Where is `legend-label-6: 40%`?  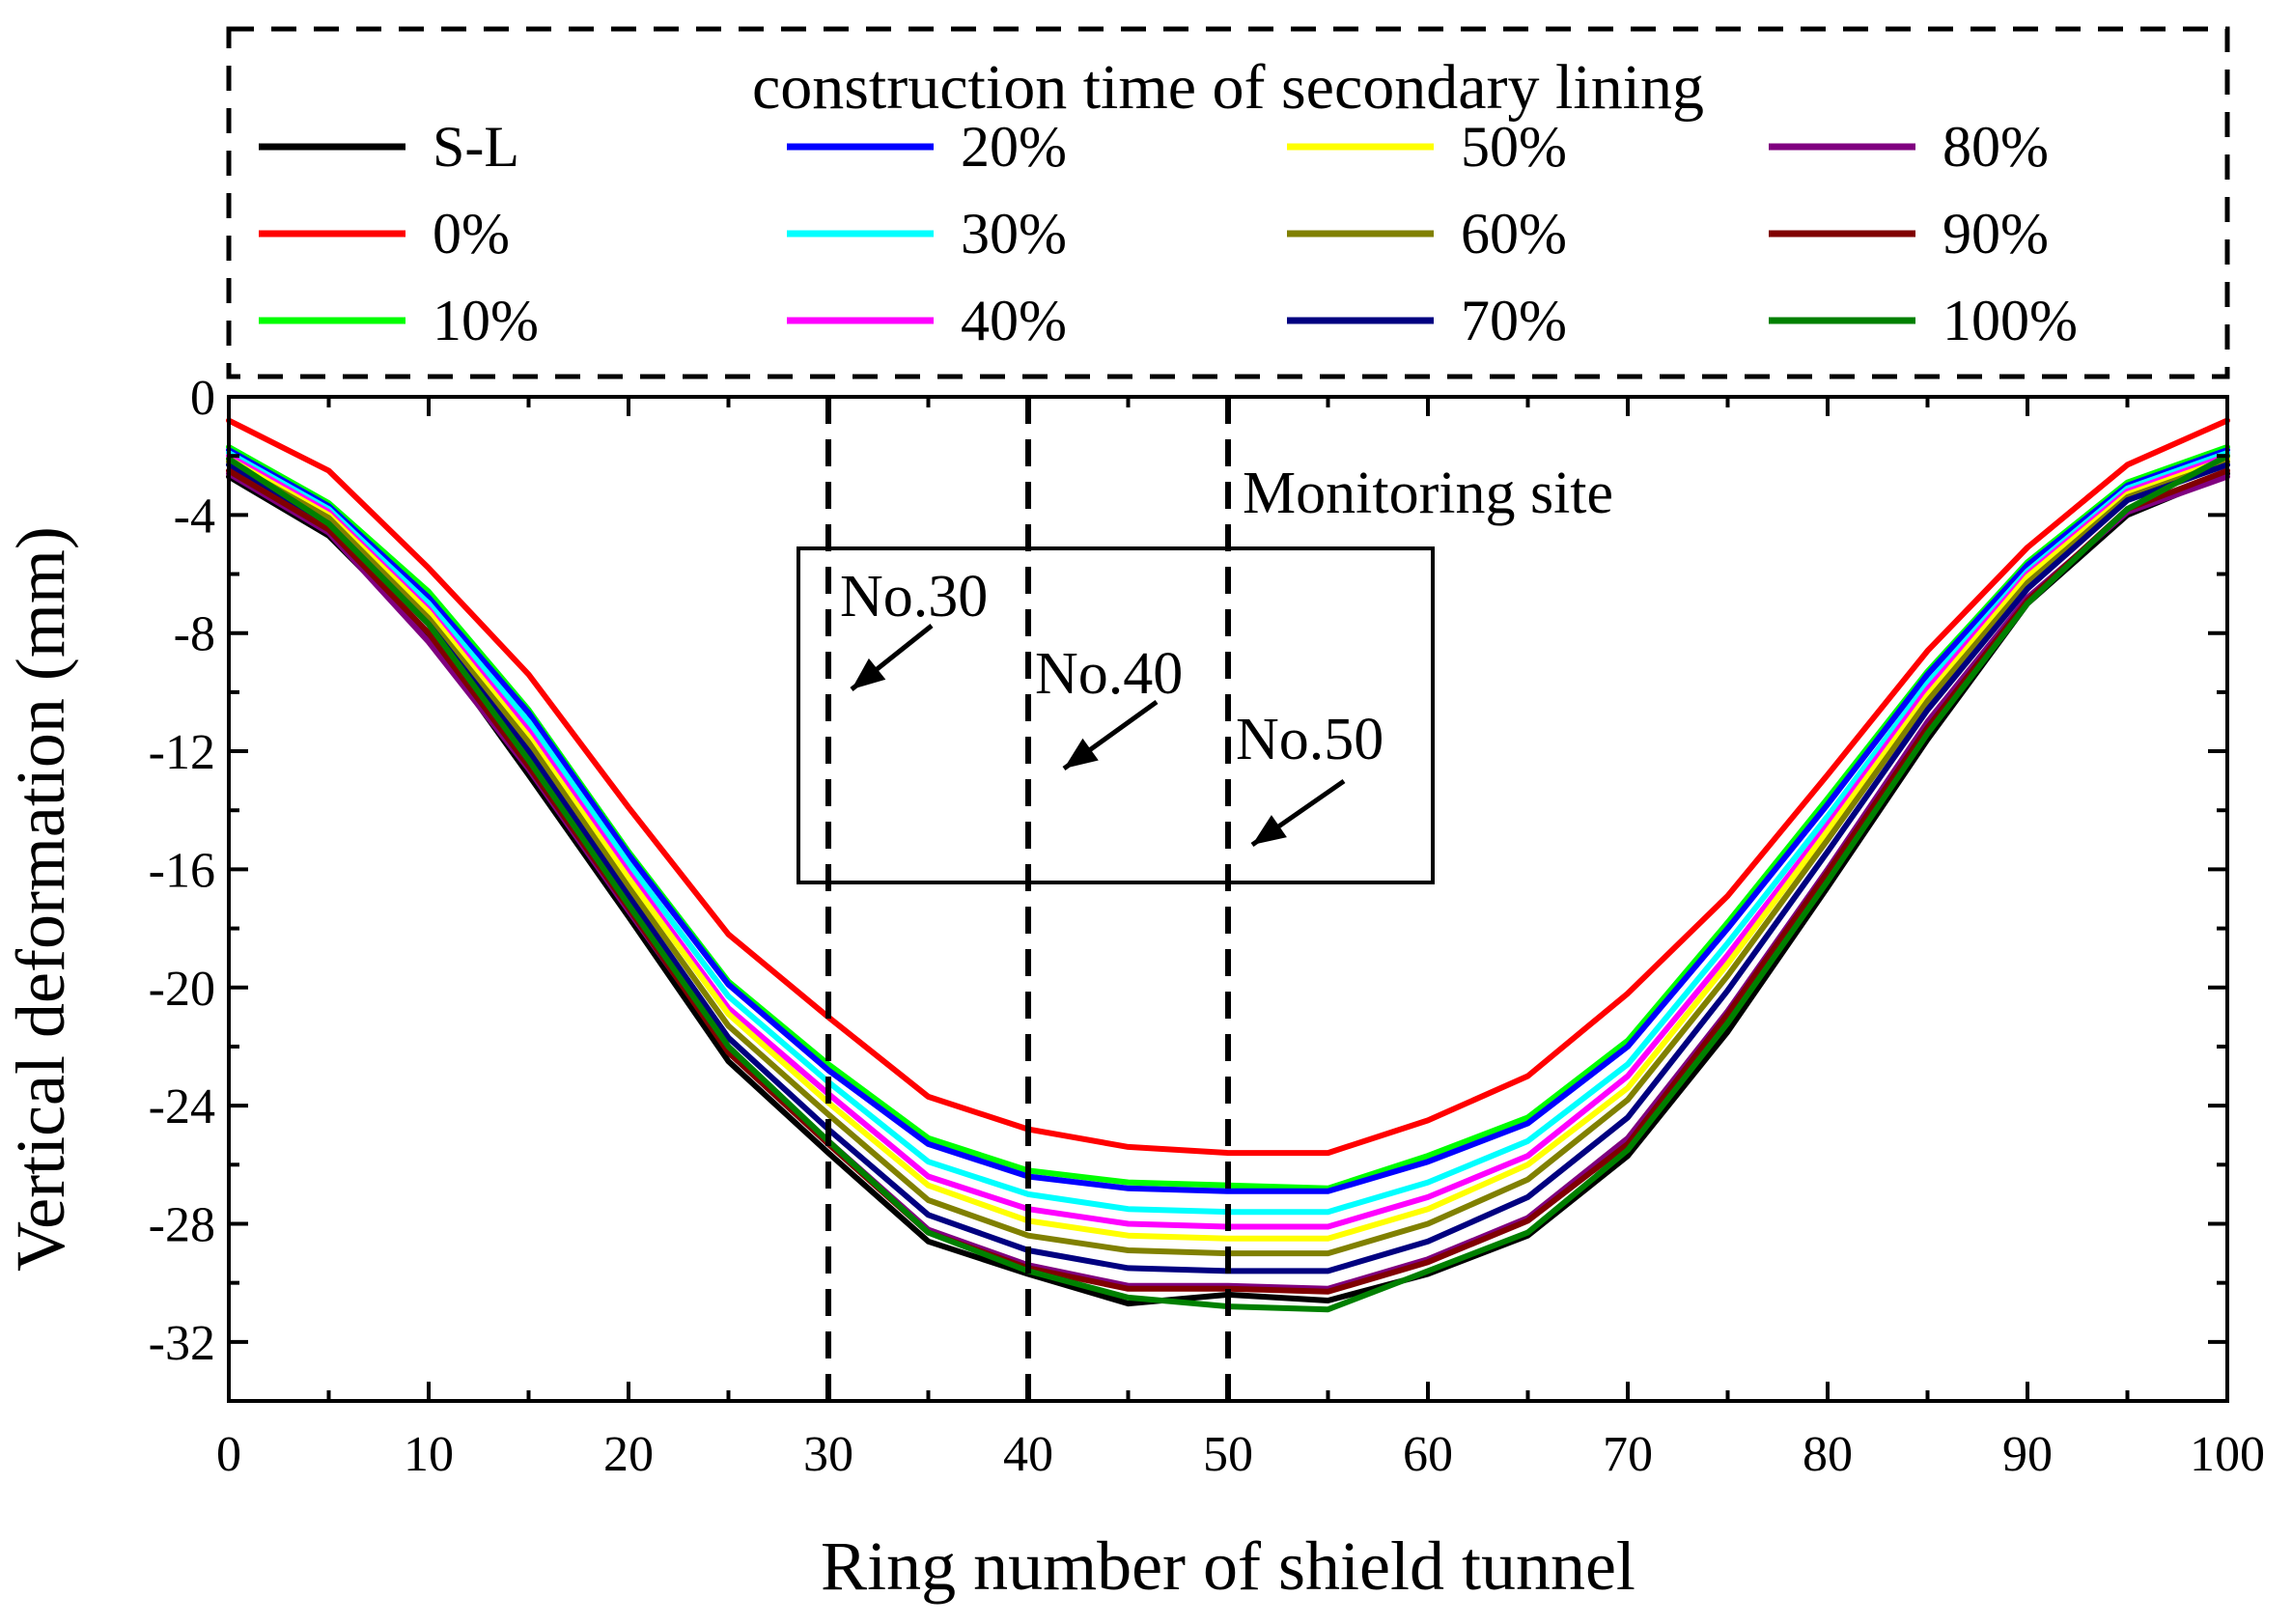 legend-label-6: 40% is located at coordinates (1014, 321).